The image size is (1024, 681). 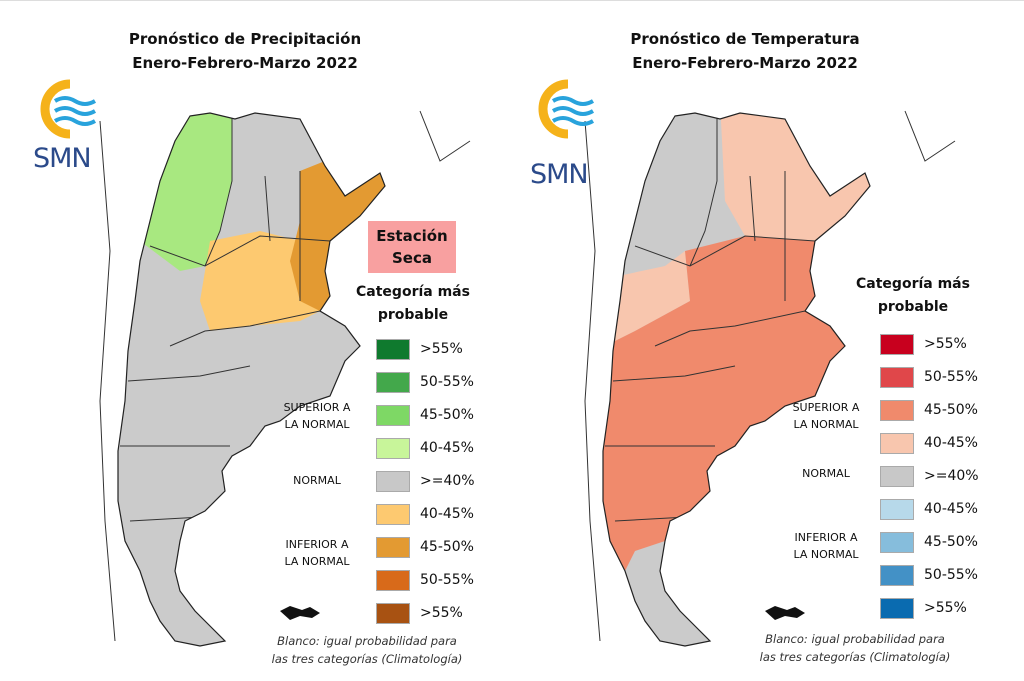 I want to click on smn-logo-left, so click(x=68, y=109).